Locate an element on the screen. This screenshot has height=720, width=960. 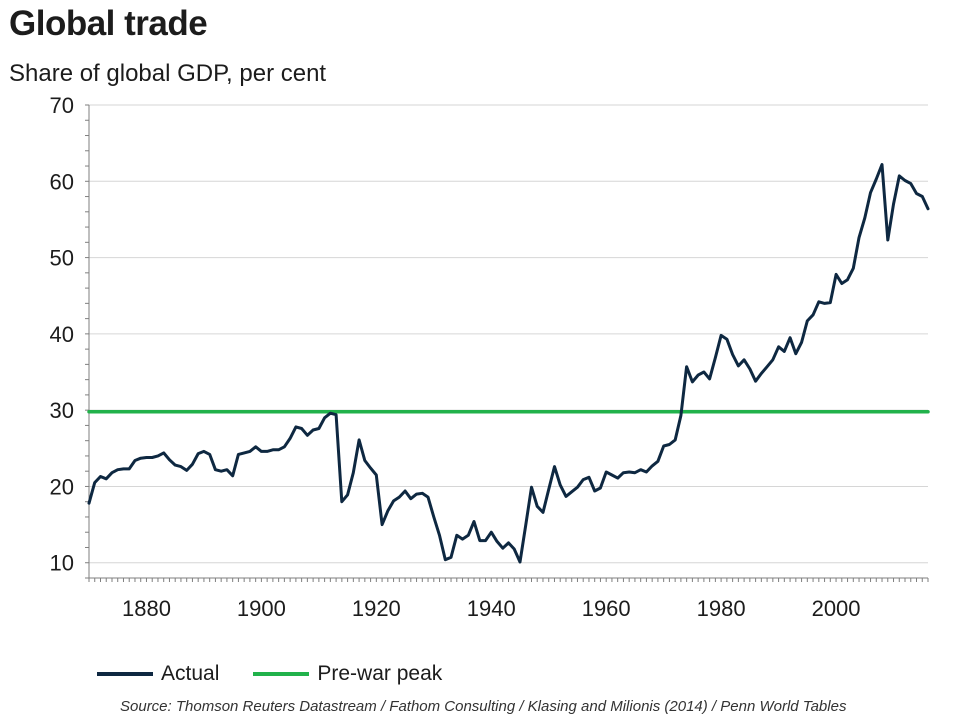
x-tick-label-1920: 1920 is located at coordinates (376, 608).